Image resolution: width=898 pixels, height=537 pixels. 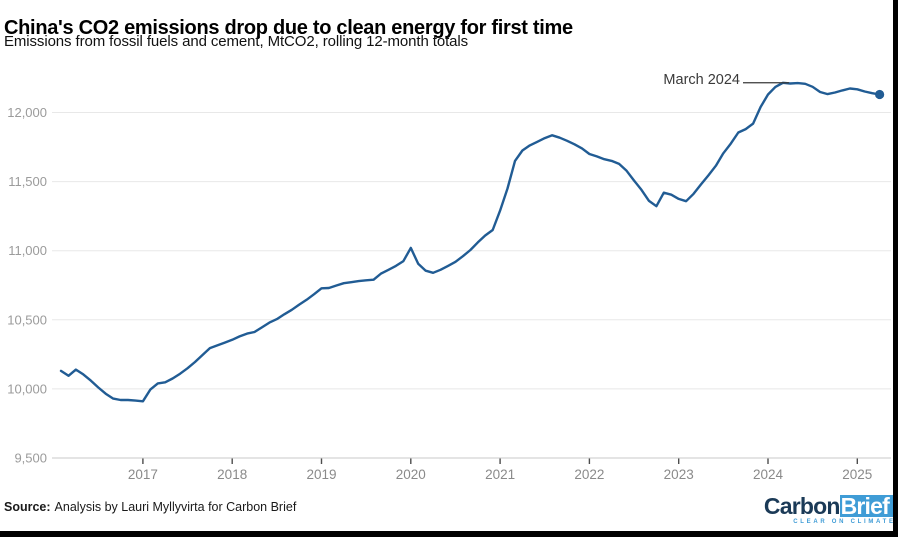 What do you see at coordinates (27, 181) in the screenshot?
I see `y-tick-label: 11,500` at bounding box center [27, 181].